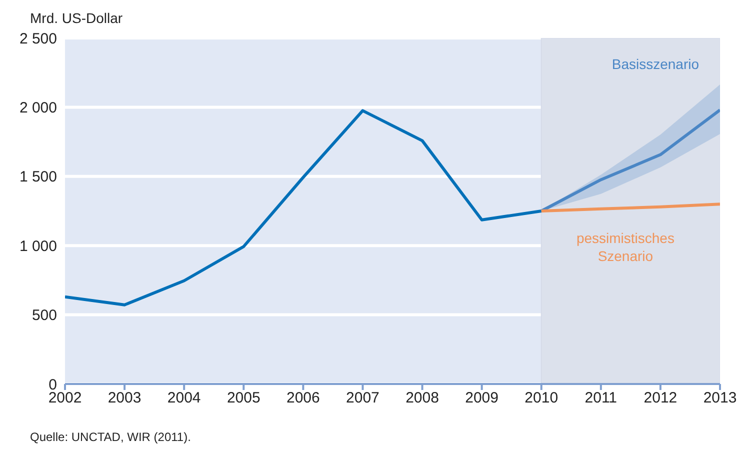  I want to click on x-tick-label: 2005, so click(243, 398).